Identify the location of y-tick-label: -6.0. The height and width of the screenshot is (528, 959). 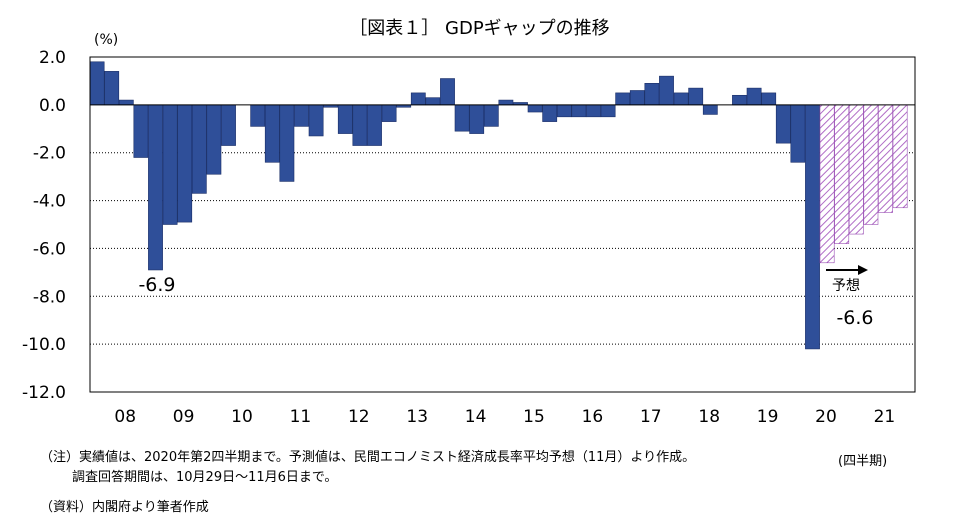
(49, 249).